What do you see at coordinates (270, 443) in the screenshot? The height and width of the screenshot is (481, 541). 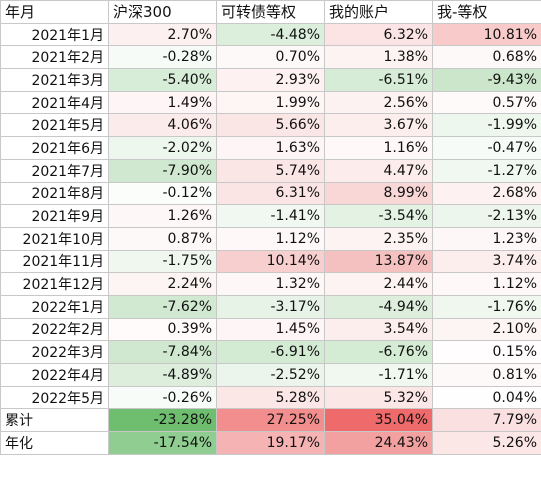 I see `convertible-bond-equal-weight-cell: 19.17%` at bounding box center [270, 443].